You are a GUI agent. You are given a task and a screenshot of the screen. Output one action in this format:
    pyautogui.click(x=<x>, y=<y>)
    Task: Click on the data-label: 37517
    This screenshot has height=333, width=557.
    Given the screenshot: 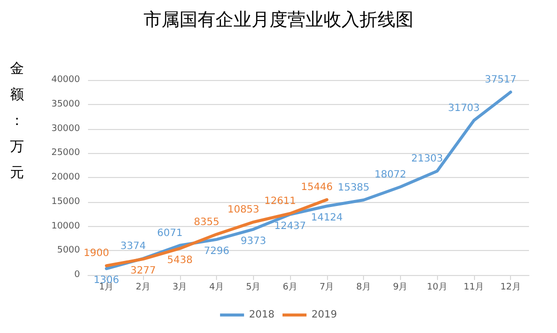 What is the action you would take?
    pyautogui.click(x=500, y=80)
    